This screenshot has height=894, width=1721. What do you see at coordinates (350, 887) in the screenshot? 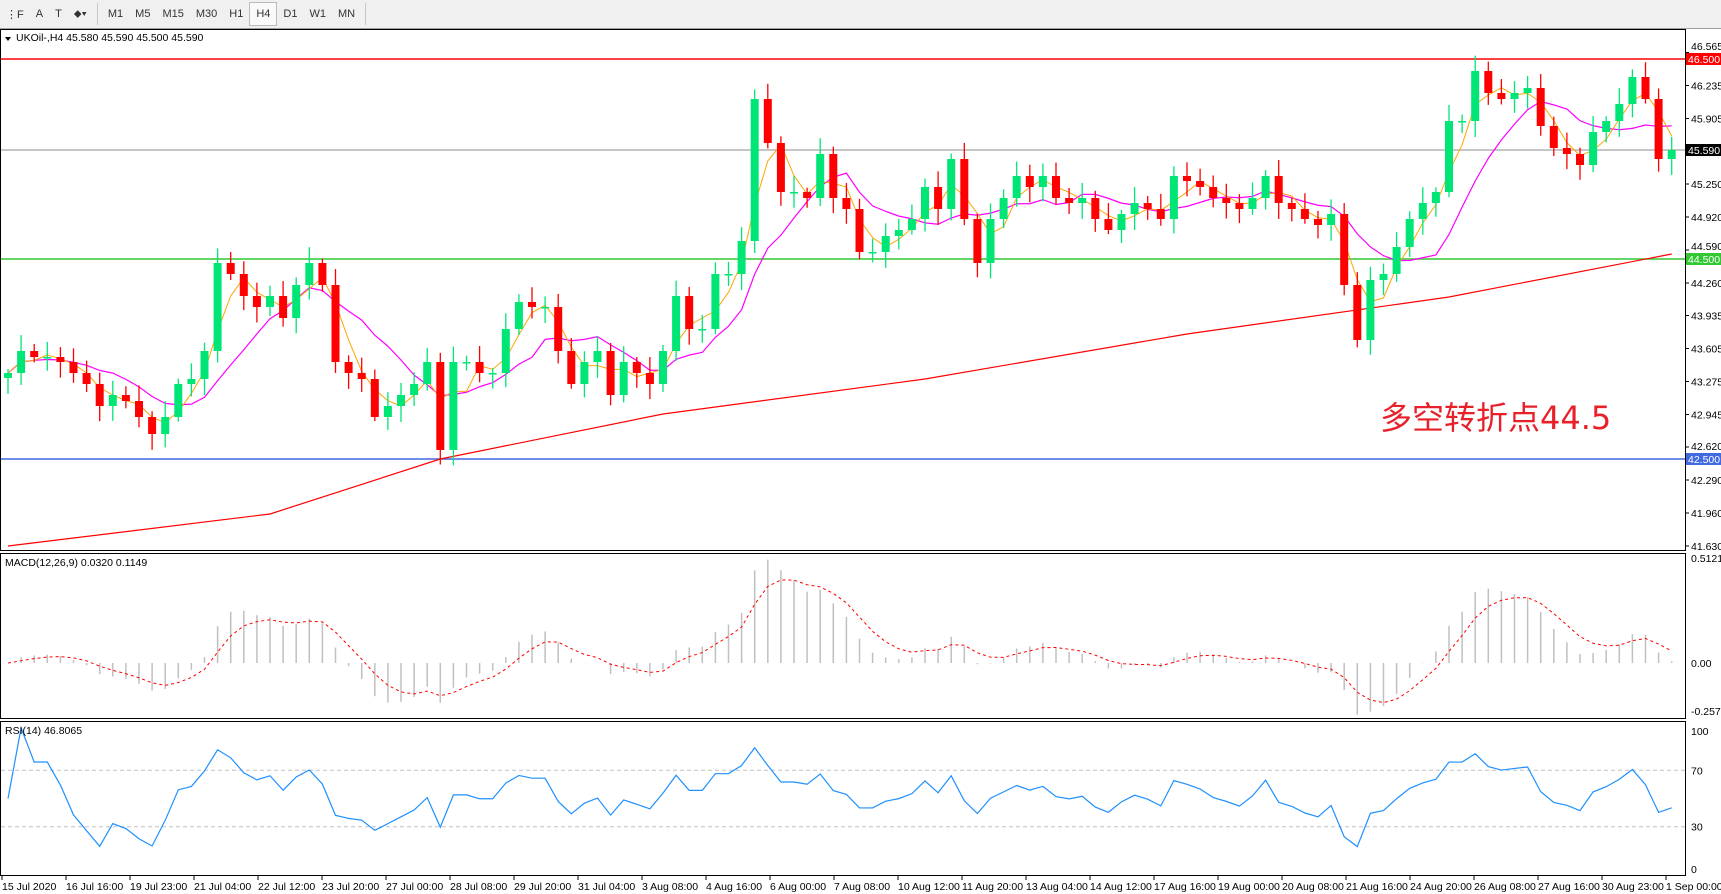
I see `time-label: 23 Jul 20:00` at bounding box center [350, 887].